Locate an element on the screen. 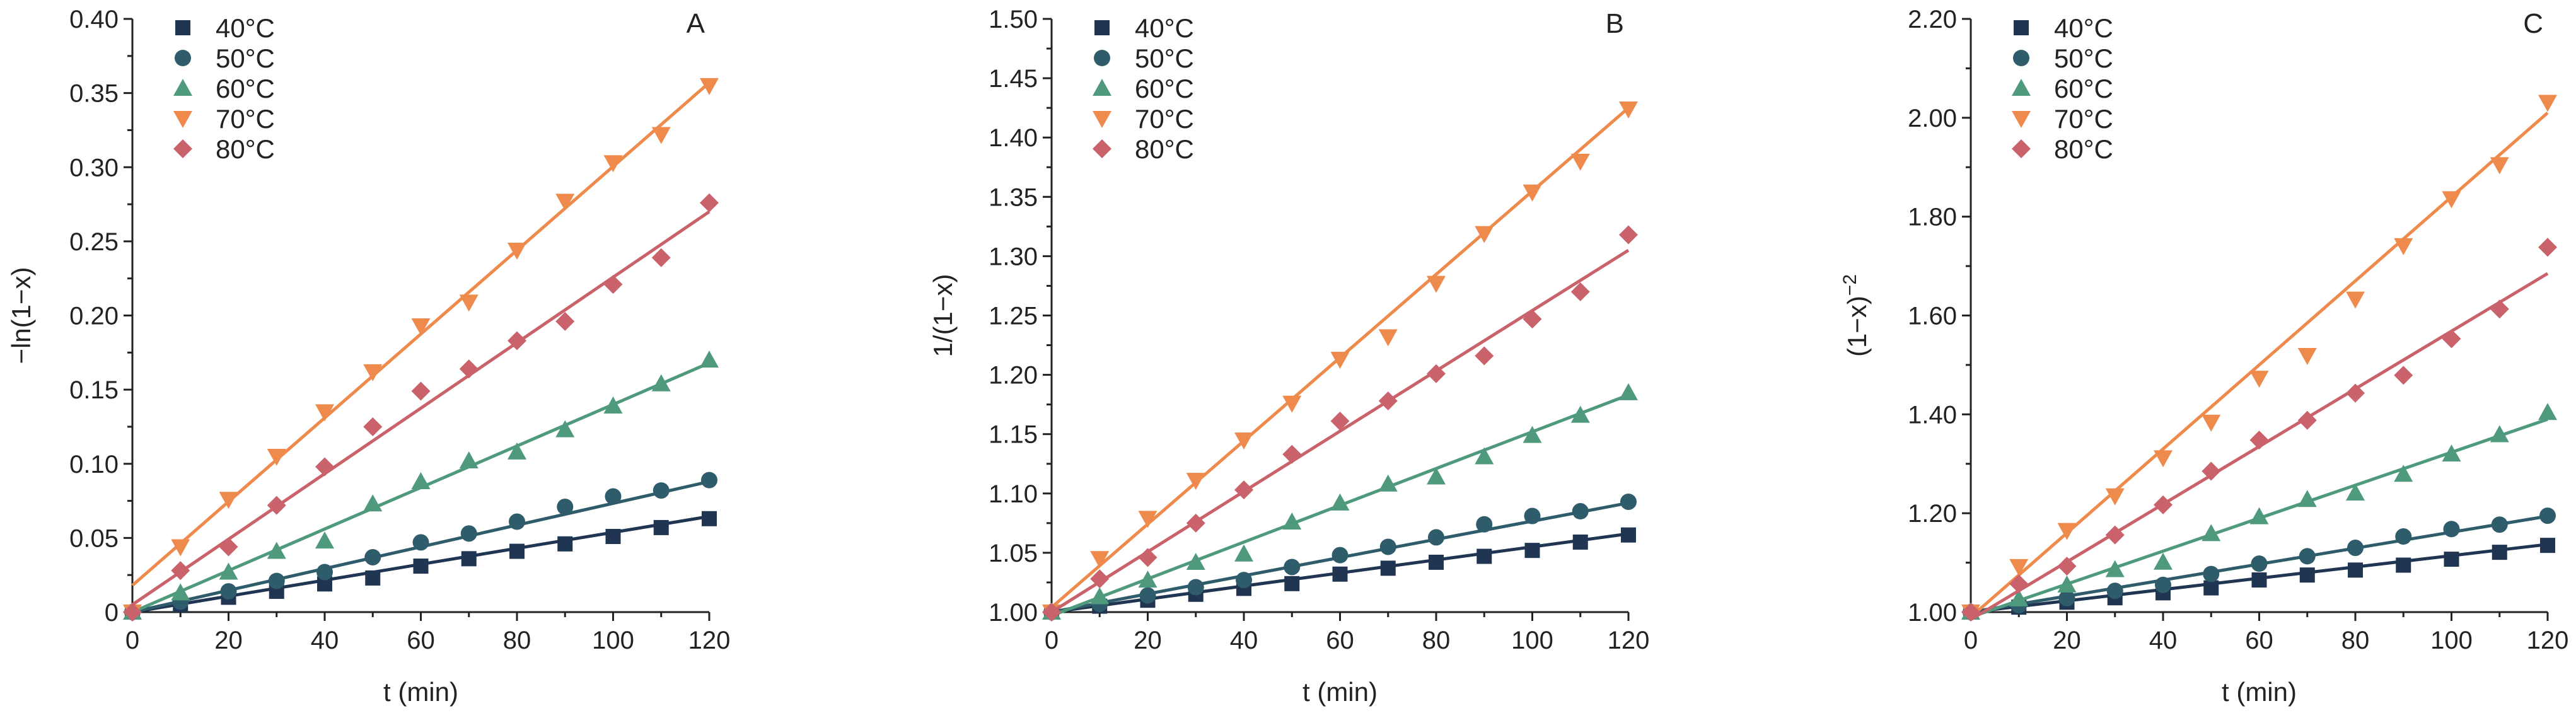  y-tick-label: 1.30 is located at coordinates (1014, 256).